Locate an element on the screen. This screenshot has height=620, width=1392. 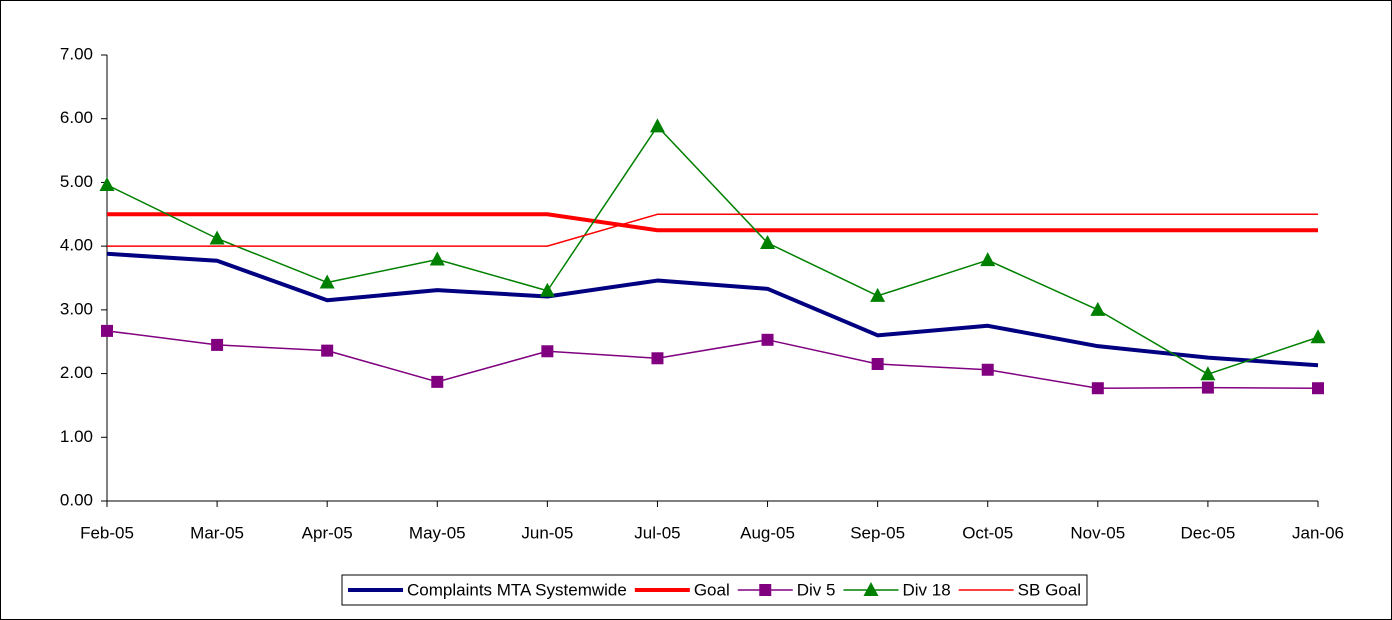
legend-label: Goal is located at coordinates (712, 589).